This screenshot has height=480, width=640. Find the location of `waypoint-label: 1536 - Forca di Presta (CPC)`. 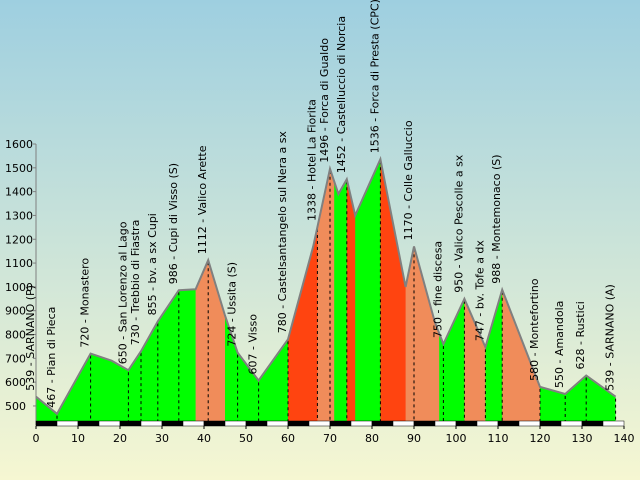

waypoint-label: 1536 - Forca di Presta (CPC) is located at coordinates (374, 76).